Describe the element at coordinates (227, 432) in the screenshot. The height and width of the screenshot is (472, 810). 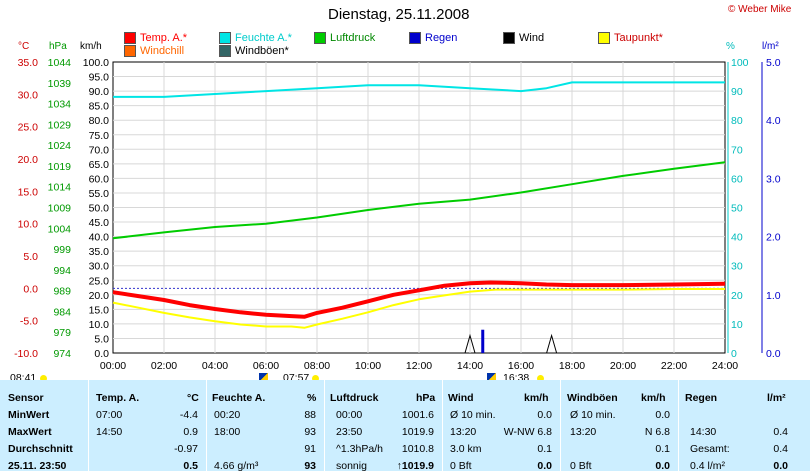
I see `humidity-time: 18:00` at that location.